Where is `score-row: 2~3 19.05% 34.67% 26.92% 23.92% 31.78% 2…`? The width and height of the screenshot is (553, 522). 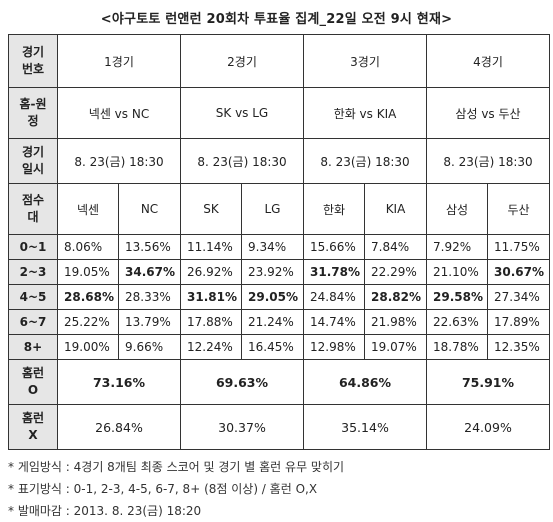
score-row: 2~3 19.05% 34.67% 26.92% 23.92% 31.78% 2… is located at coordinates (279, 272).